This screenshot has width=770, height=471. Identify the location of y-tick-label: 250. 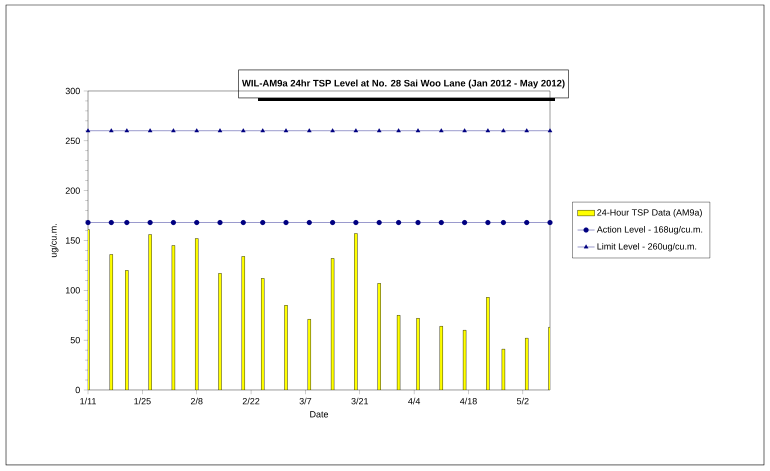
(73, 141).